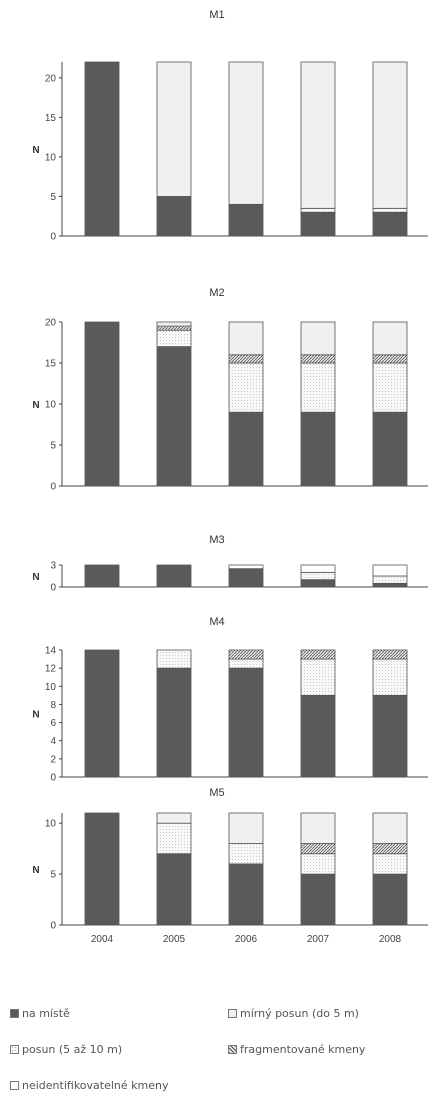 The image size is (435, 1117). What do you see at coordinates (216, 793) in the screenshot?
I see `chart-title: M5` at bounding box center [216, 793].